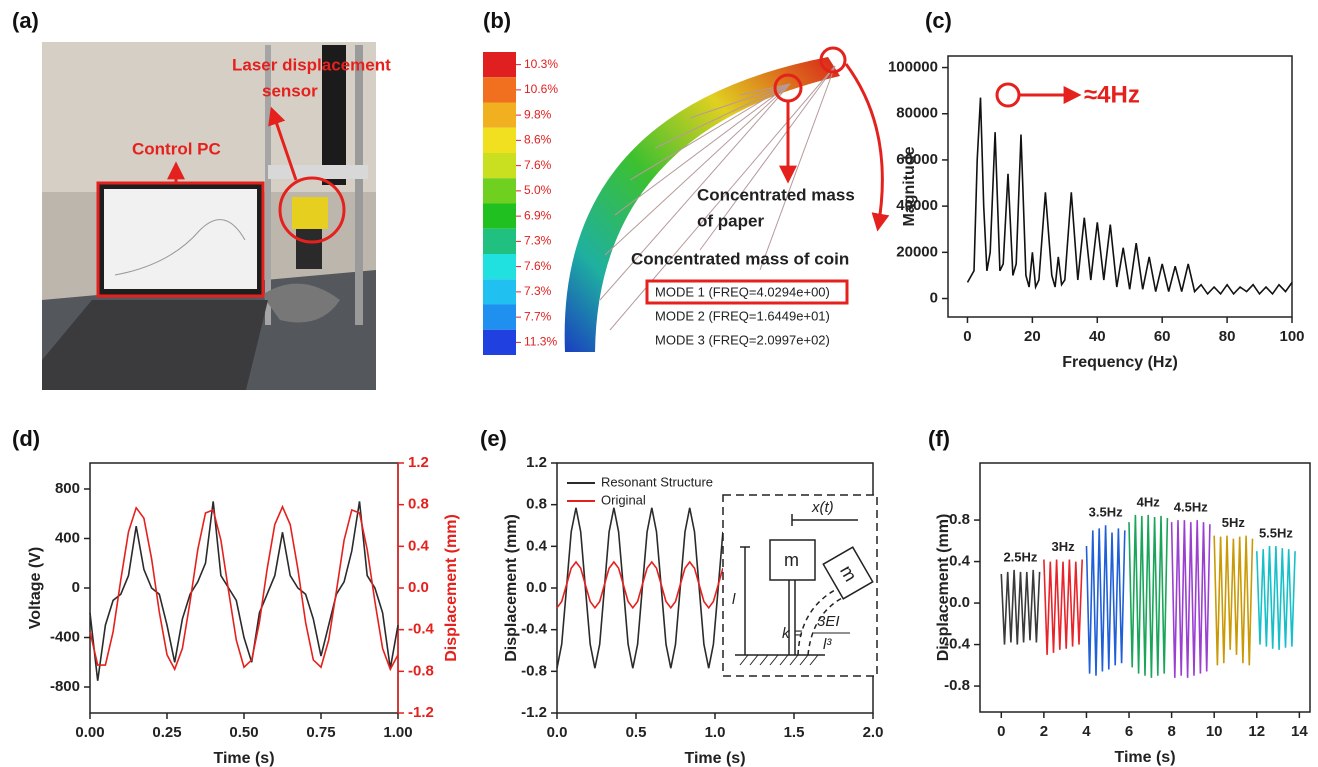 Image resolution: width=1318 pixels, height=767 pixels. I want to click on x-axis-label: Frequency (Hz), so click(1120, 362).